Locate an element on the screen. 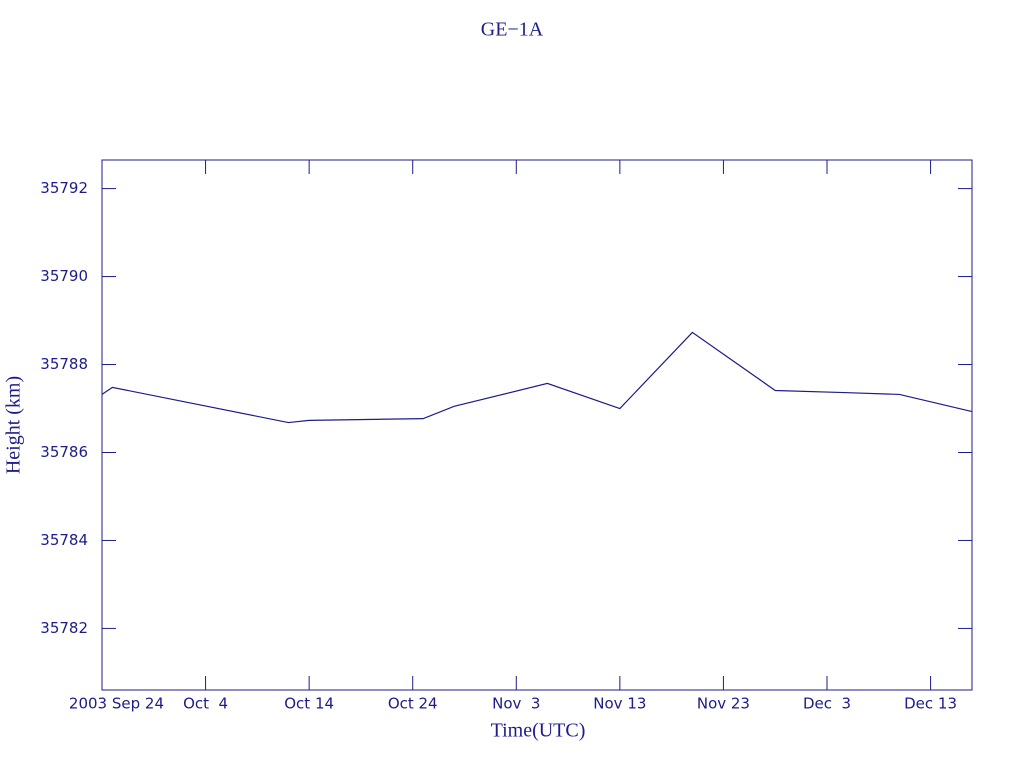 Image resolution: width=1024 pixels, height=768 pixels. x-tick-label: Nov 23 is located at coordinates (723, 704).